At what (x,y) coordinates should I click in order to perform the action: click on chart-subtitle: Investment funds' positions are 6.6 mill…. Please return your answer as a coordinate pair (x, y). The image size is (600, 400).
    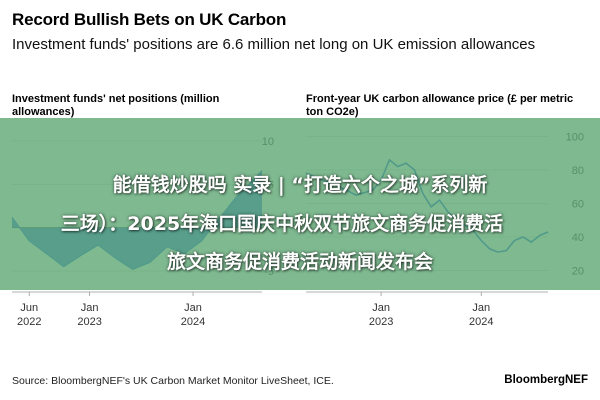
    Looking at the image, I should click on (274, 44).